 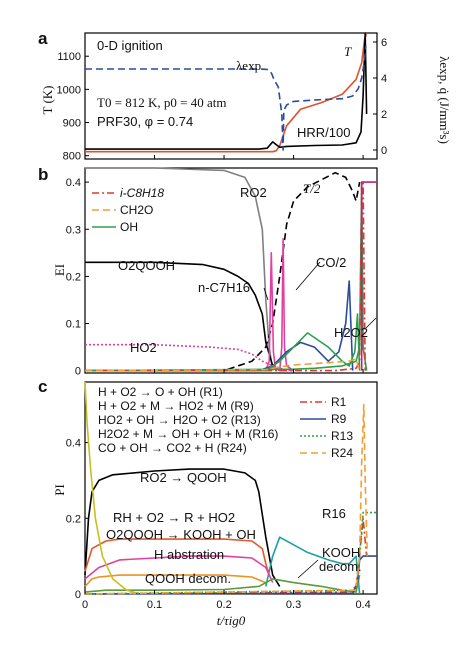 What do you see at coordinates (351, 332) in the screenshot?
I see `annotation-h2o2: H2O2` at bounding box center [351, 332].